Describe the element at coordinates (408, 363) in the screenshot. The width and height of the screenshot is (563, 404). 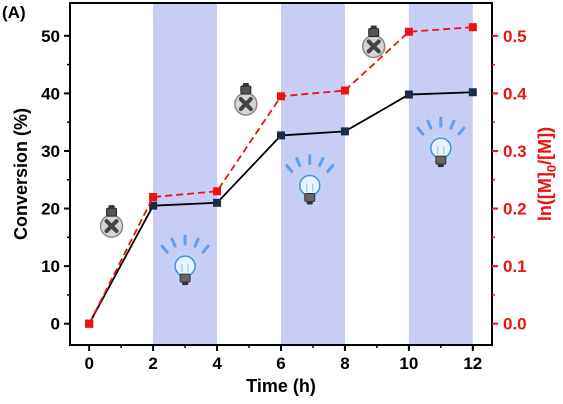
I see `x-tick-label: 10` at that location.